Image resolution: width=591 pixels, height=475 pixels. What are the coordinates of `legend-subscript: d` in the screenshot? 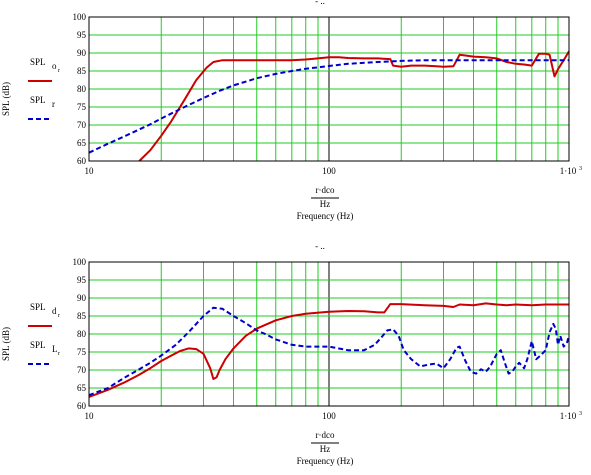 It's located at (54, 311).